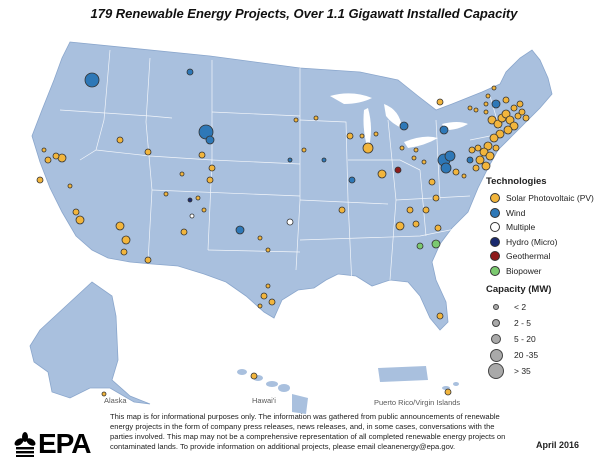 This screenshot has width=608, height=470. I want to click on legend-item-solar: Solar Photovoltaic (PV), so click(545, 198).